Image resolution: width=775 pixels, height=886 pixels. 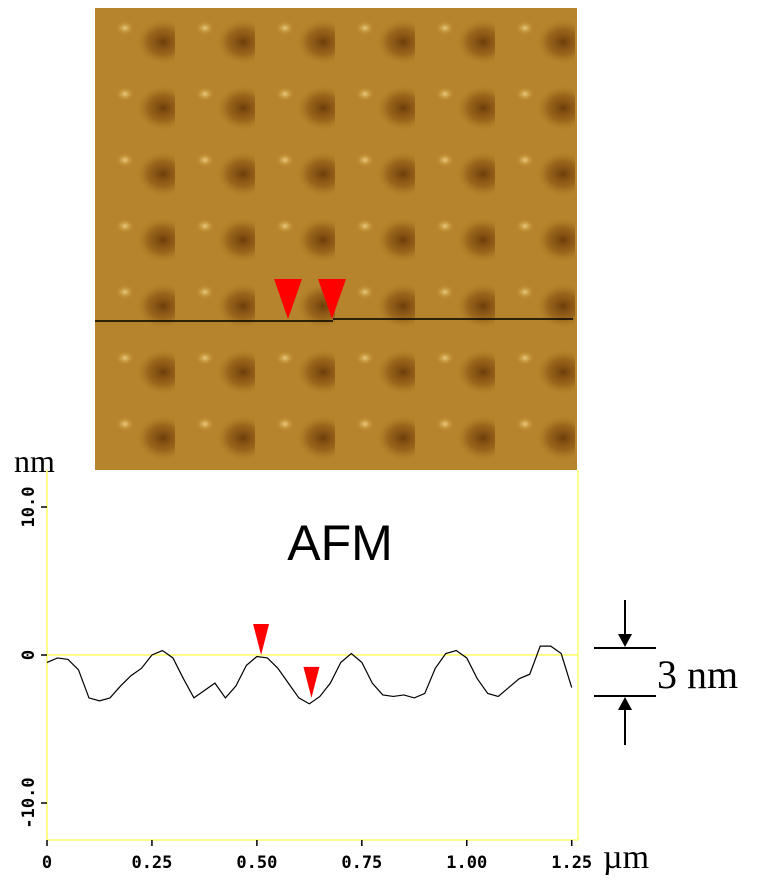 What do you see at coordinates (29, 802) in the screenshot?
I see `y-tick-label: -10.0` at bounding box center [29, 802].